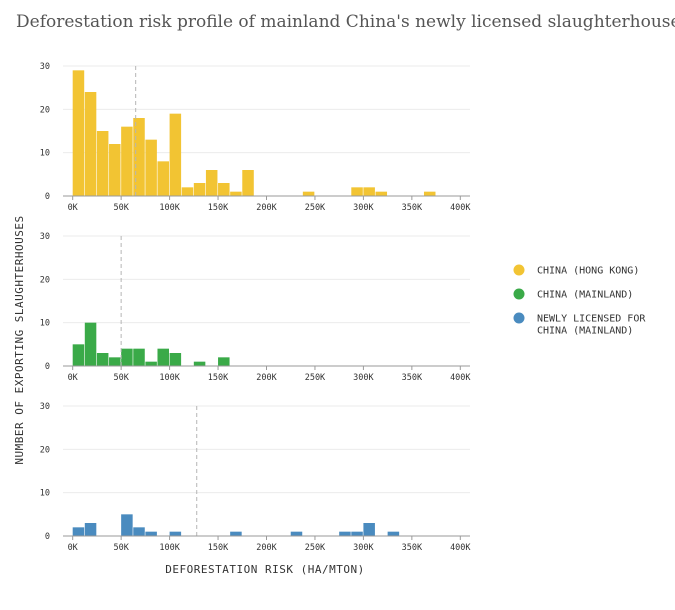 This screenshot has height=610, width=675. Describe the element at coordinates (19, 339) in the screenshot. I see `y-axis-title: NUMBER OF EXPORTING SLAUGHTERHOUSES` at that location.